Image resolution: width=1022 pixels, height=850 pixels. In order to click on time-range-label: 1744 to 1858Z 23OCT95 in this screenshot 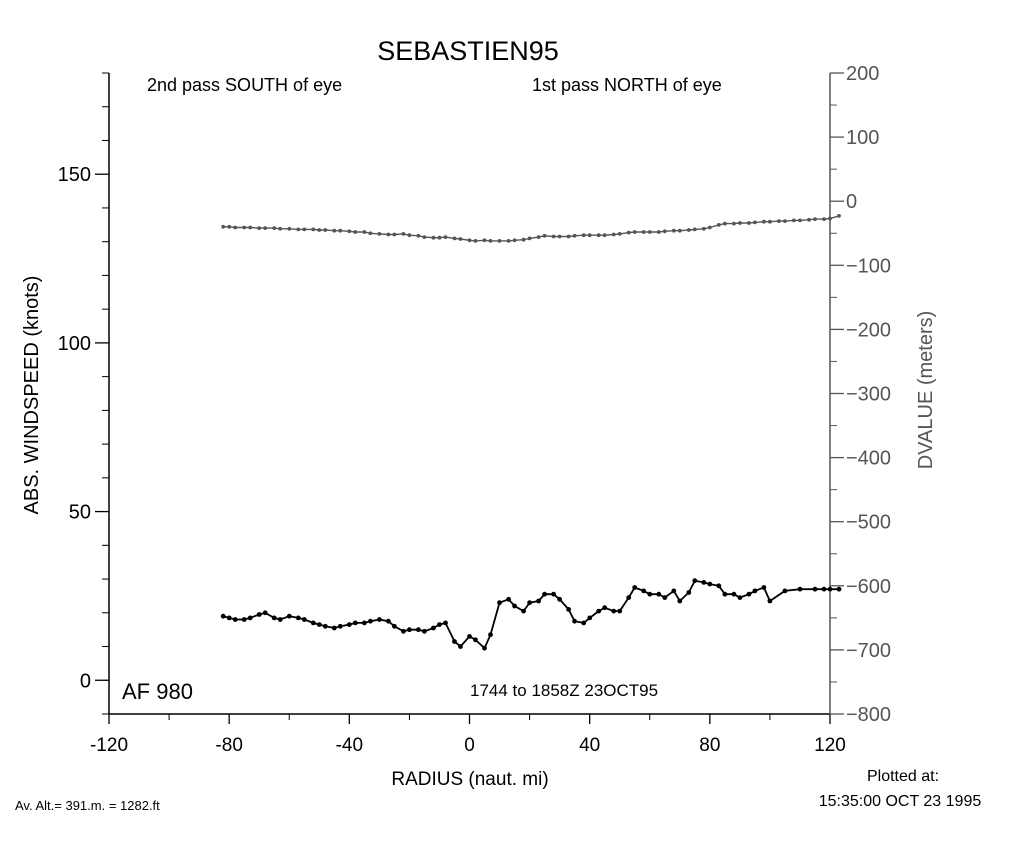, I will do `click(564, 690)`.